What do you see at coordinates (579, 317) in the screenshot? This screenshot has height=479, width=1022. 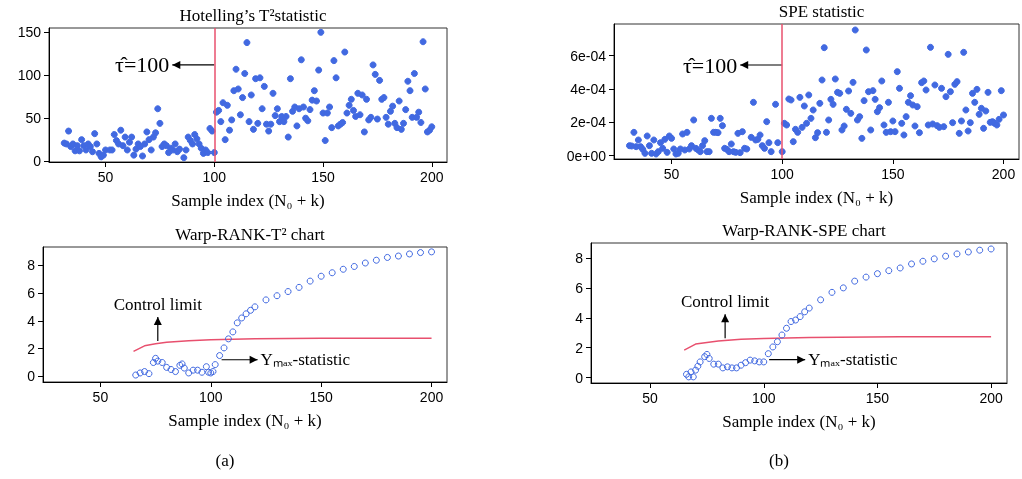 I see `y-tick-label: 4` at bounding box center [579, 317].